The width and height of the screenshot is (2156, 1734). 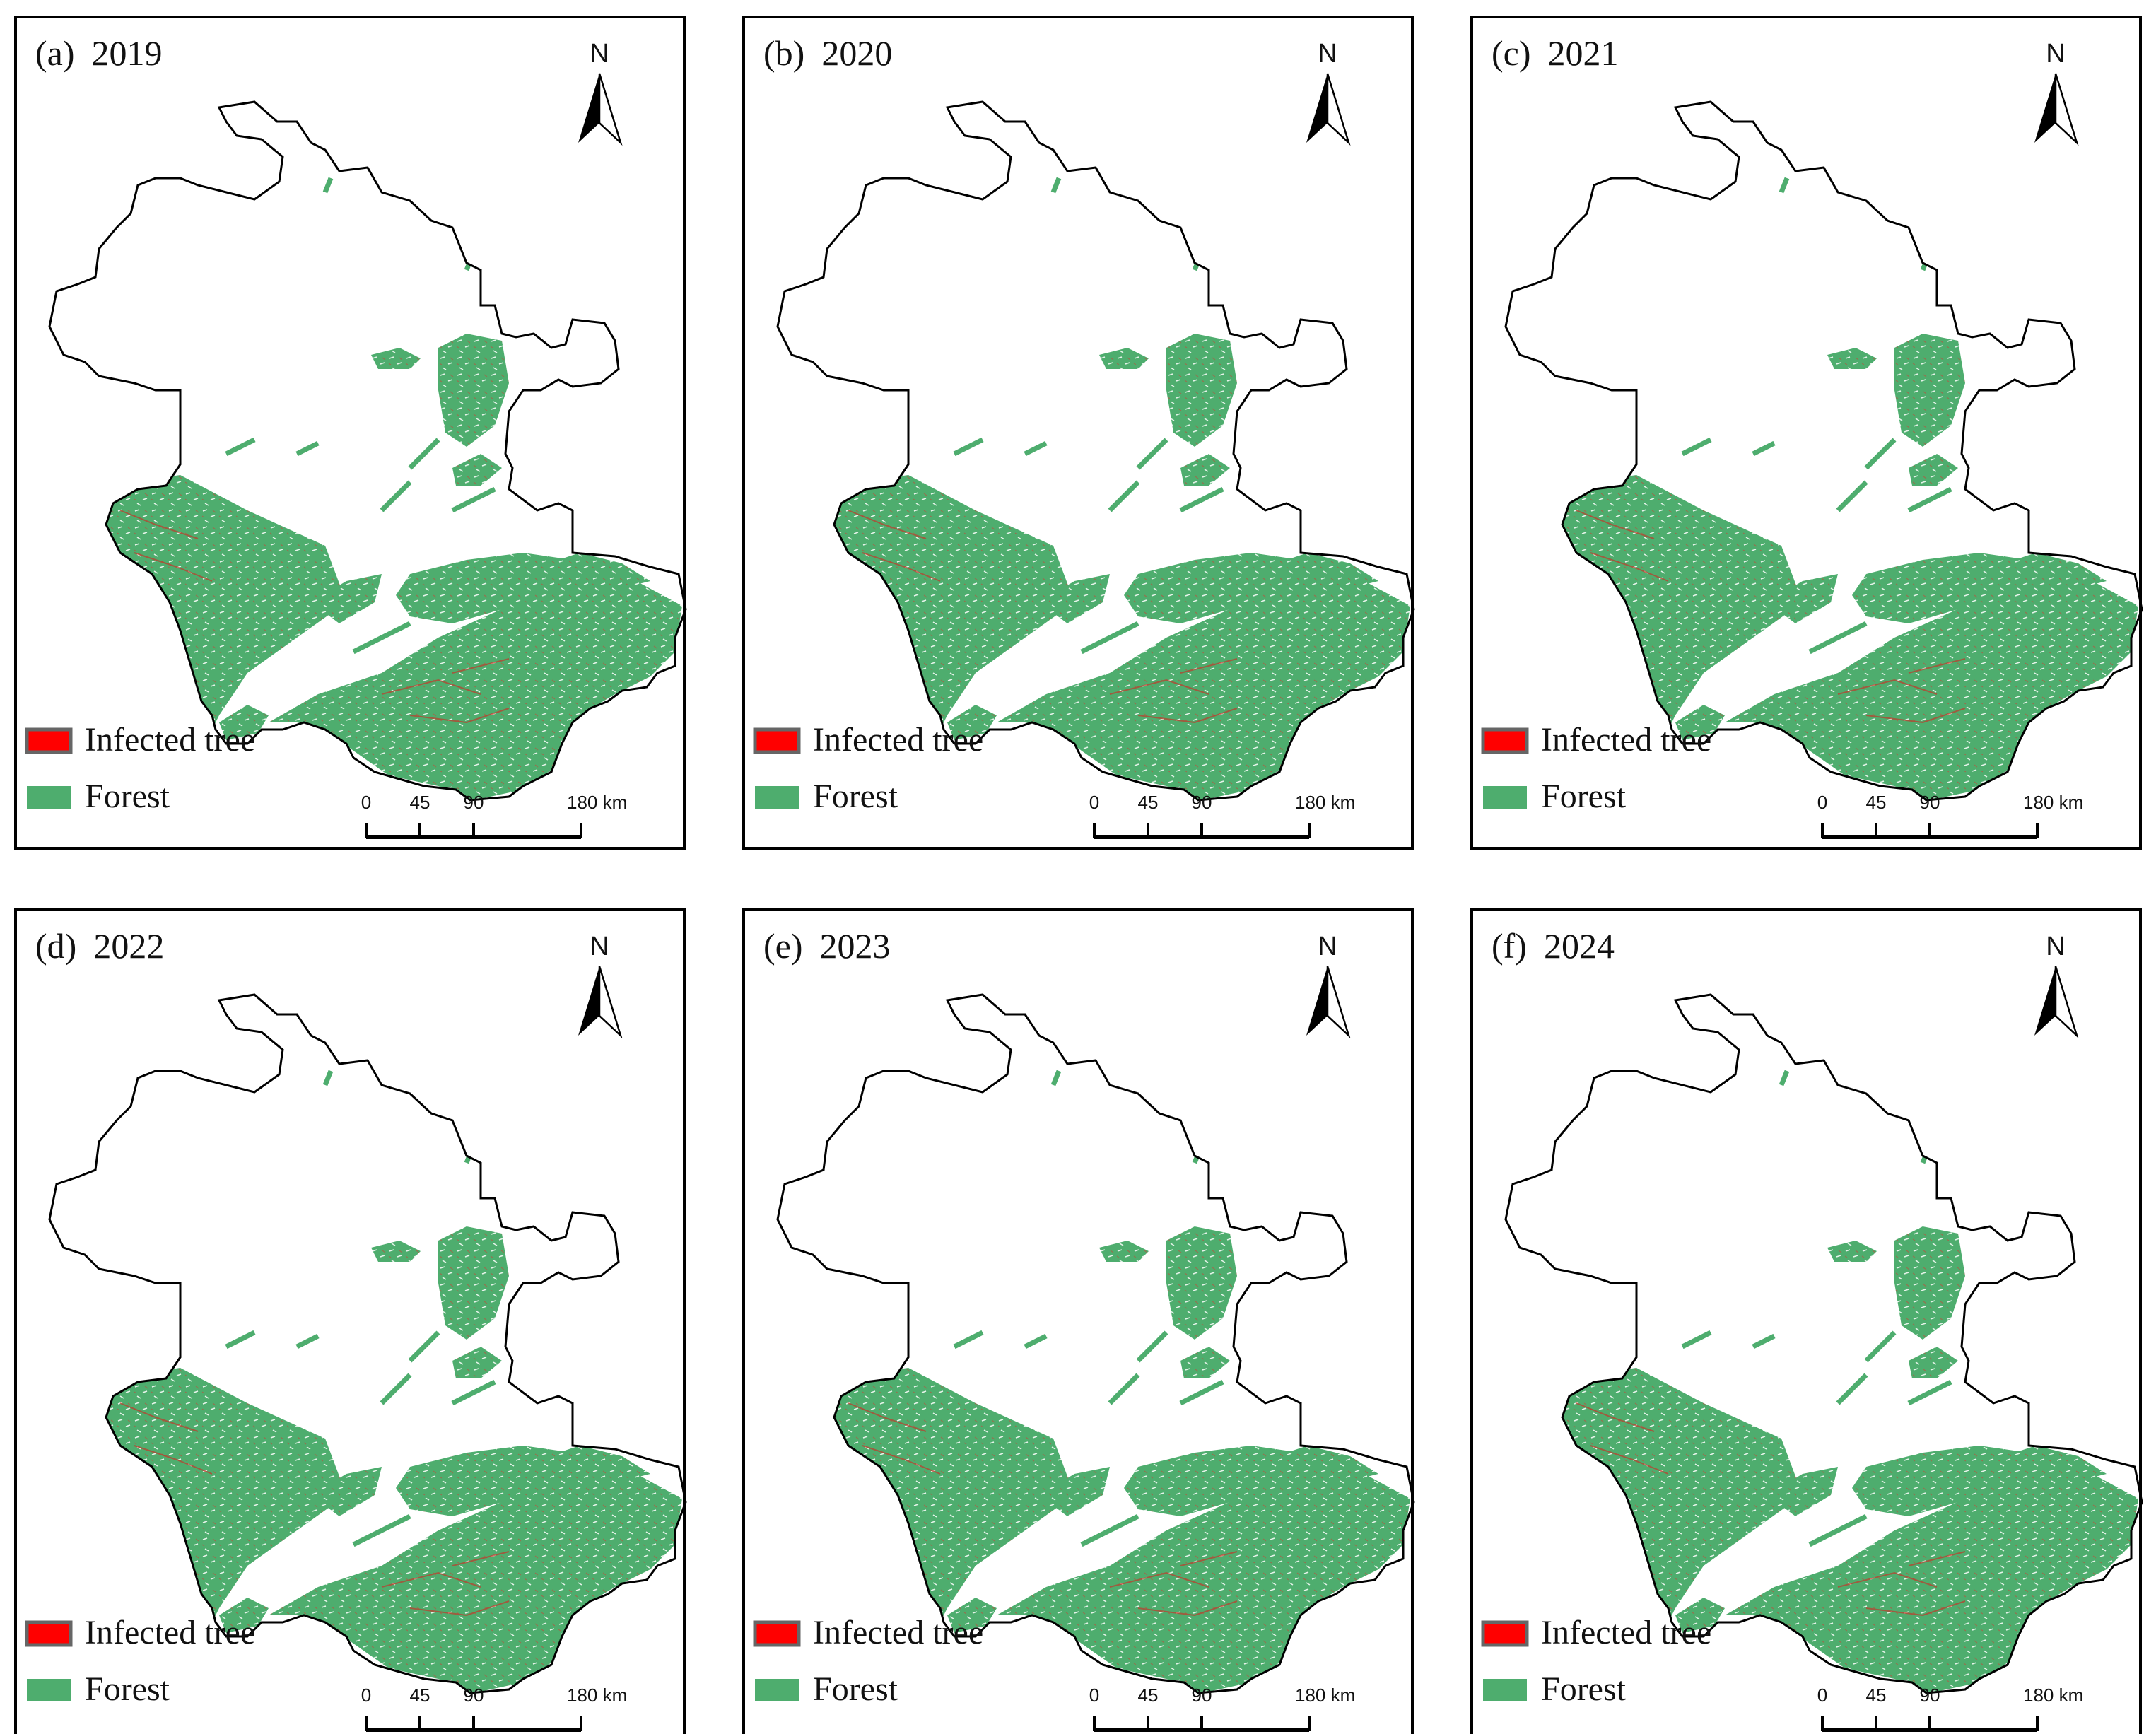 What do you see at coordinates (128, 946) in the screenshot?
I see `panel-year: 2022` at bounding box center [128, 946].